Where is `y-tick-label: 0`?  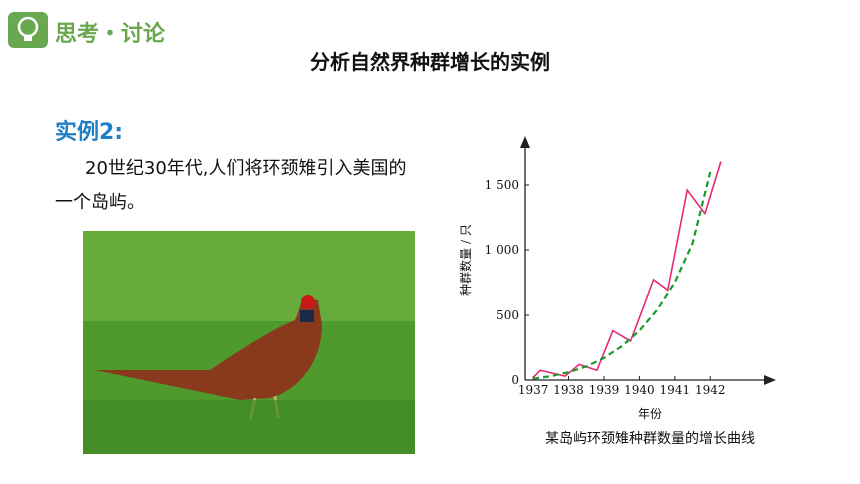
y-tick-label: 0 is located at coordinates (515, 380).